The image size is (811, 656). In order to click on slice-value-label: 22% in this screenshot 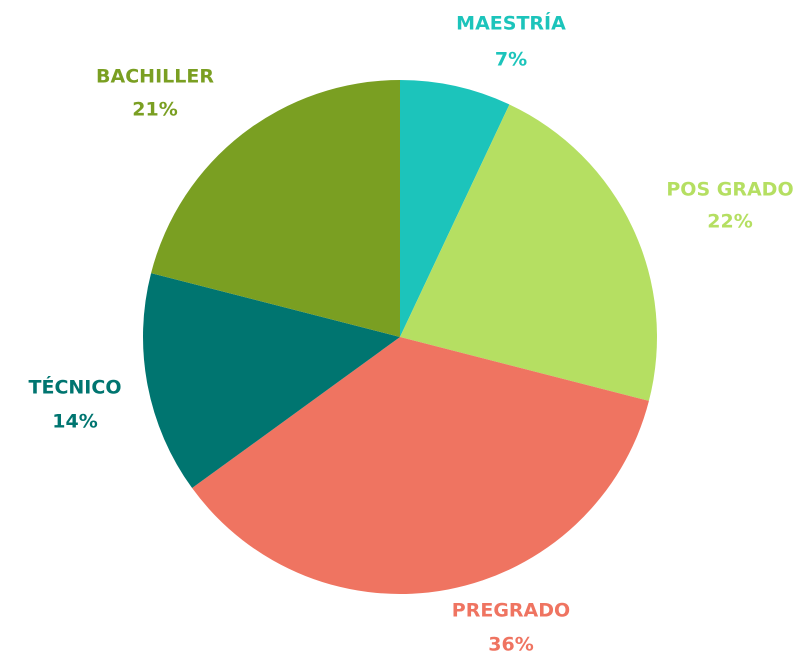, I will do `click(729, 222)`.